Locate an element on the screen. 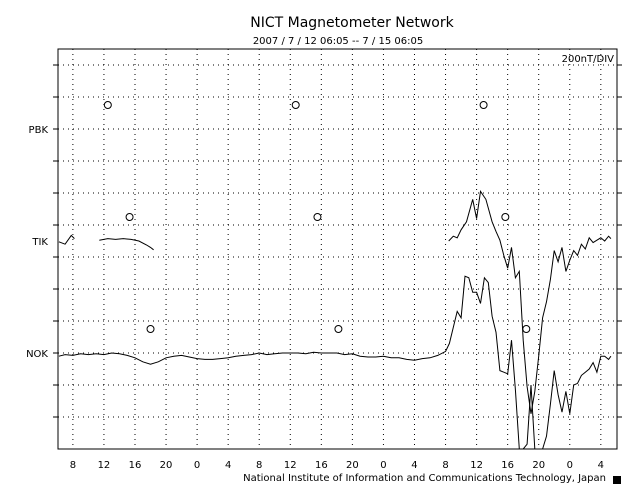 The image size is (640, 500). station-label-pbk: PBK is located at coordinates (39, 130).